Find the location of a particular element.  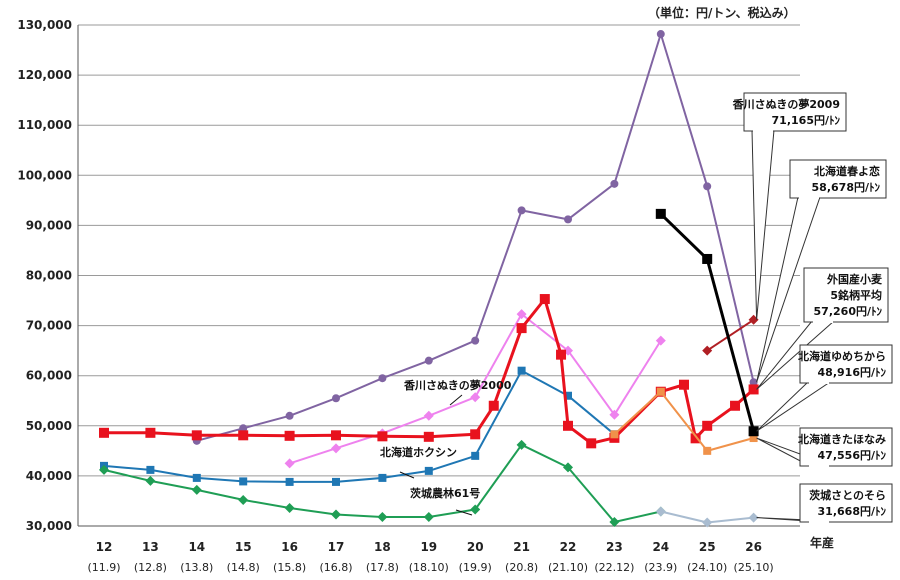

inline-labels: 香川さぬきの夢2000 北海道ホクシン 茨城農林61号 is located at coordinates (446, 447).